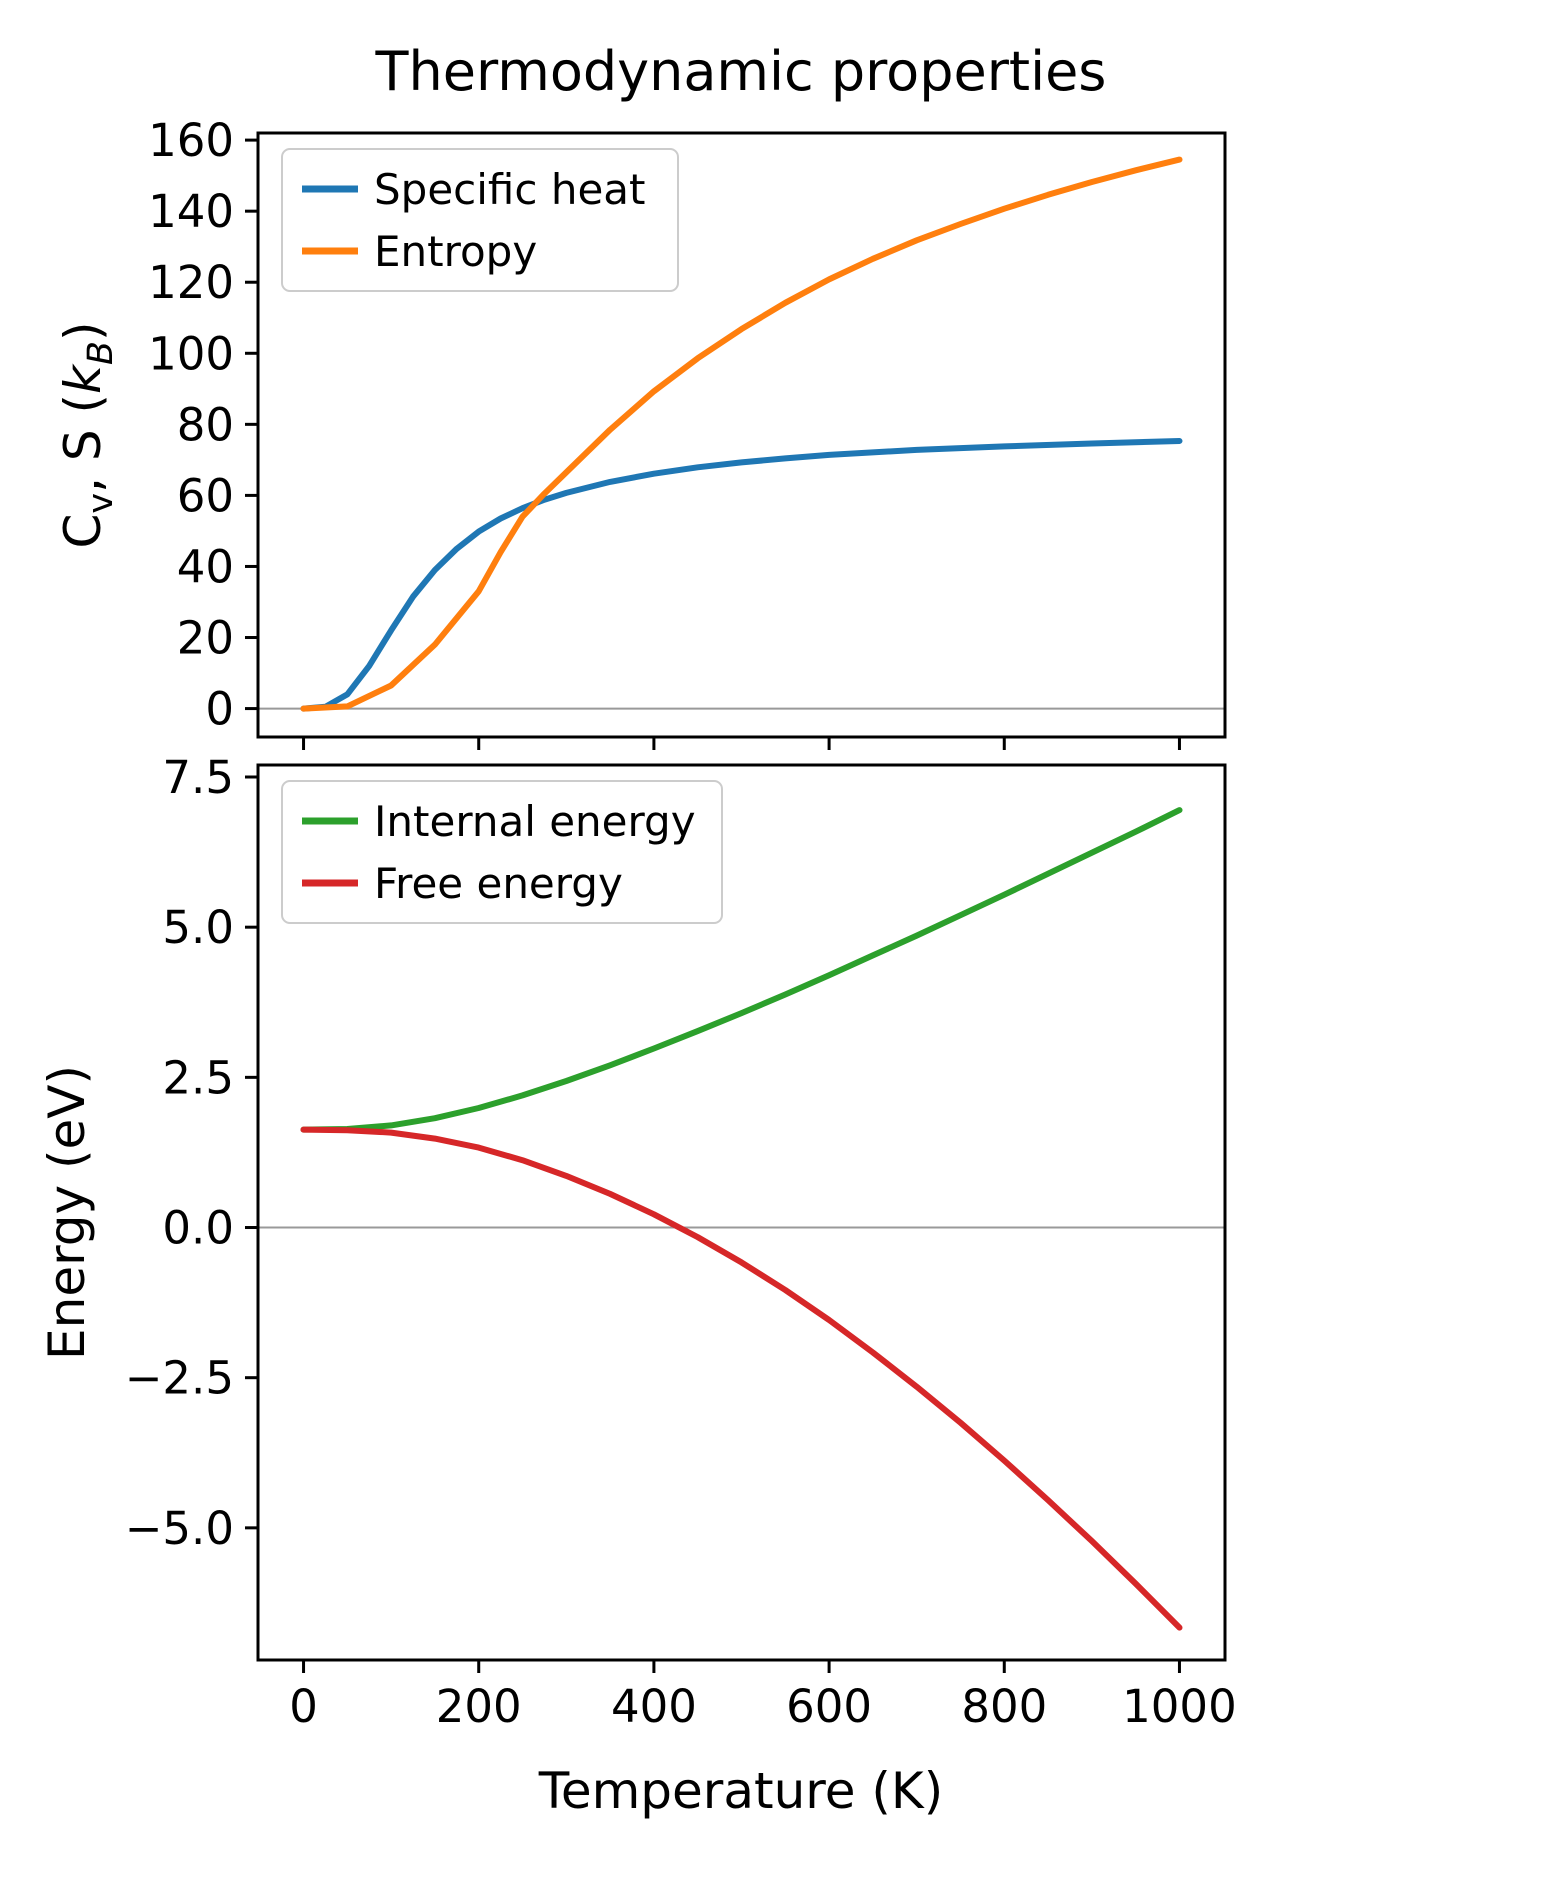  I want to click on x-axis-label: Temperature (K), so click(740, 1791).